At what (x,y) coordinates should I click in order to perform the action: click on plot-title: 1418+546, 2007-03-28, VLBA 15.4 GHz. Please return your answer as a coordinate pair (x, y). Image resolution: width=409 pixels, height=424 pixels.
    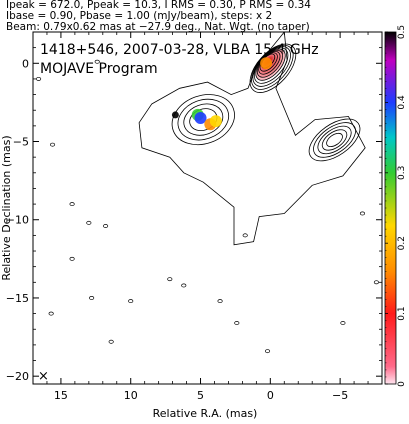
    Looking at the image, I should click on (179, 50).